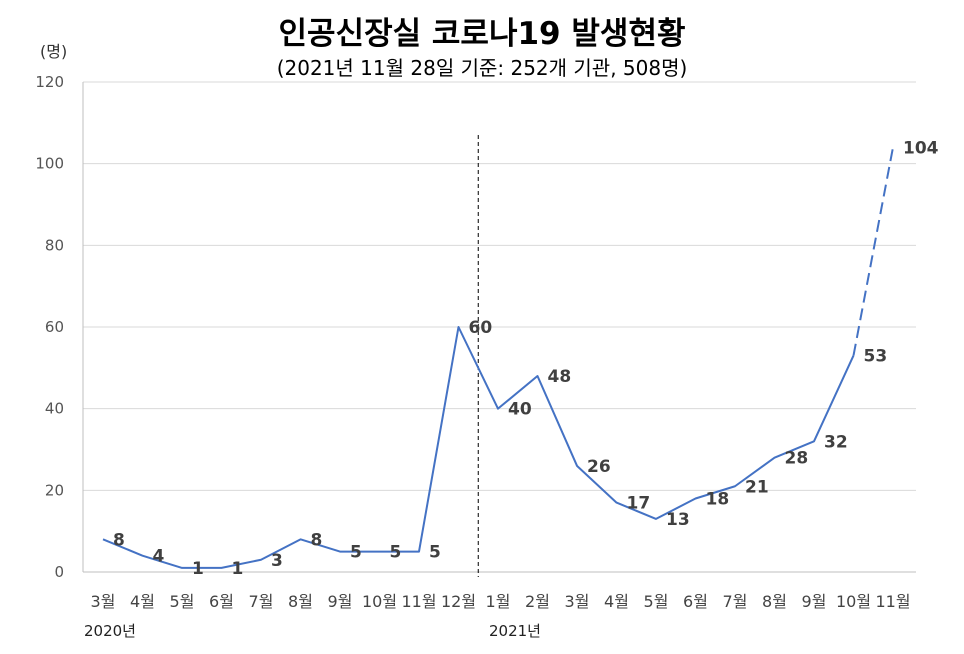 The height and width of the screenshot is (654, 964). Describe the element at coordinates (482, 34) in the screenshot. I see `chart-title: 인공신장실 코로나19 발생현황` at that location.